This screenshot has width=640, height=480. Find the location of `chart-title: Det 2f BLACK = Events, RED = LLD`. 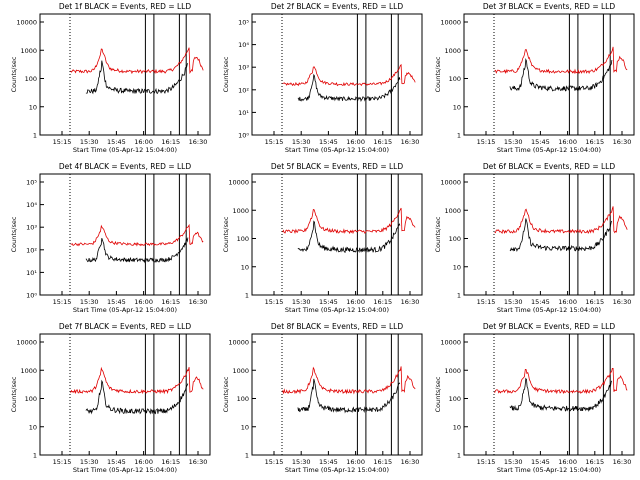

chart-title: Det 2f BLACK = Events, RED = LLD is located at coordinates (337, 6).